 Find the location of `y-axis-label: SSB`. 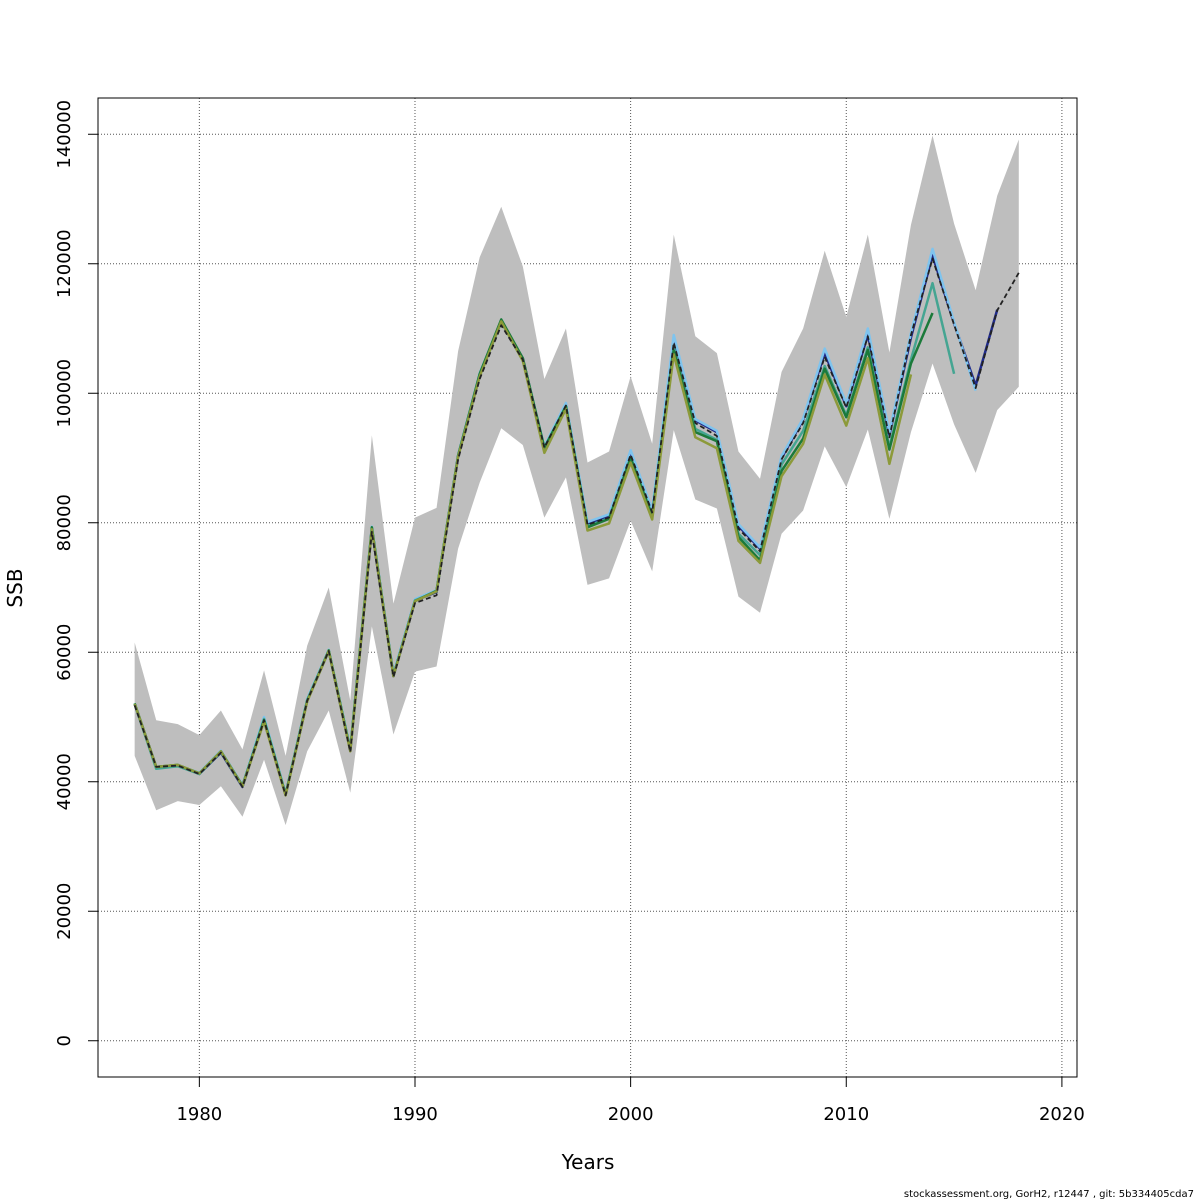

y-axis-label: SSB is located at coordinates (15, 587).